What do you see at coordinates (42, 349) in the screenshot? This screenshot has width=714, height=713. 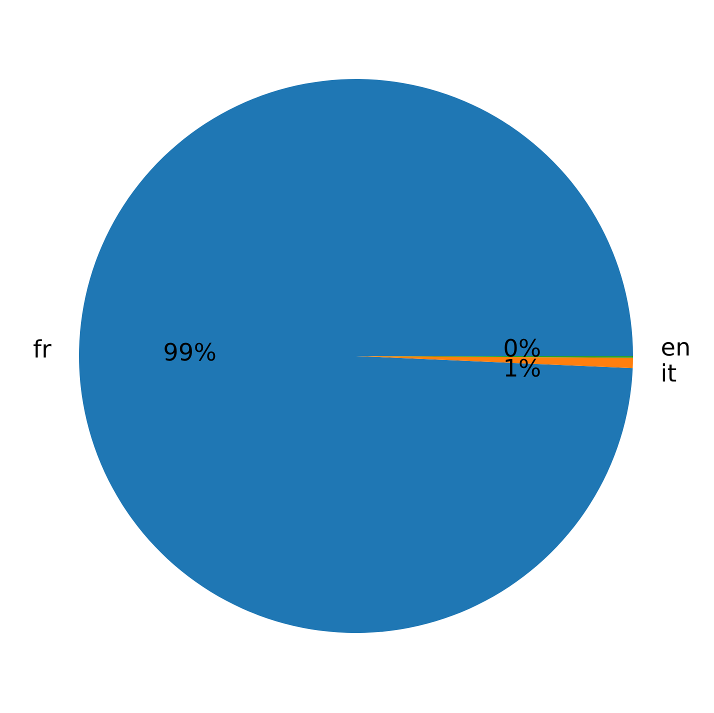 I see `slice-label: fr` at bounding box center [42, 349].